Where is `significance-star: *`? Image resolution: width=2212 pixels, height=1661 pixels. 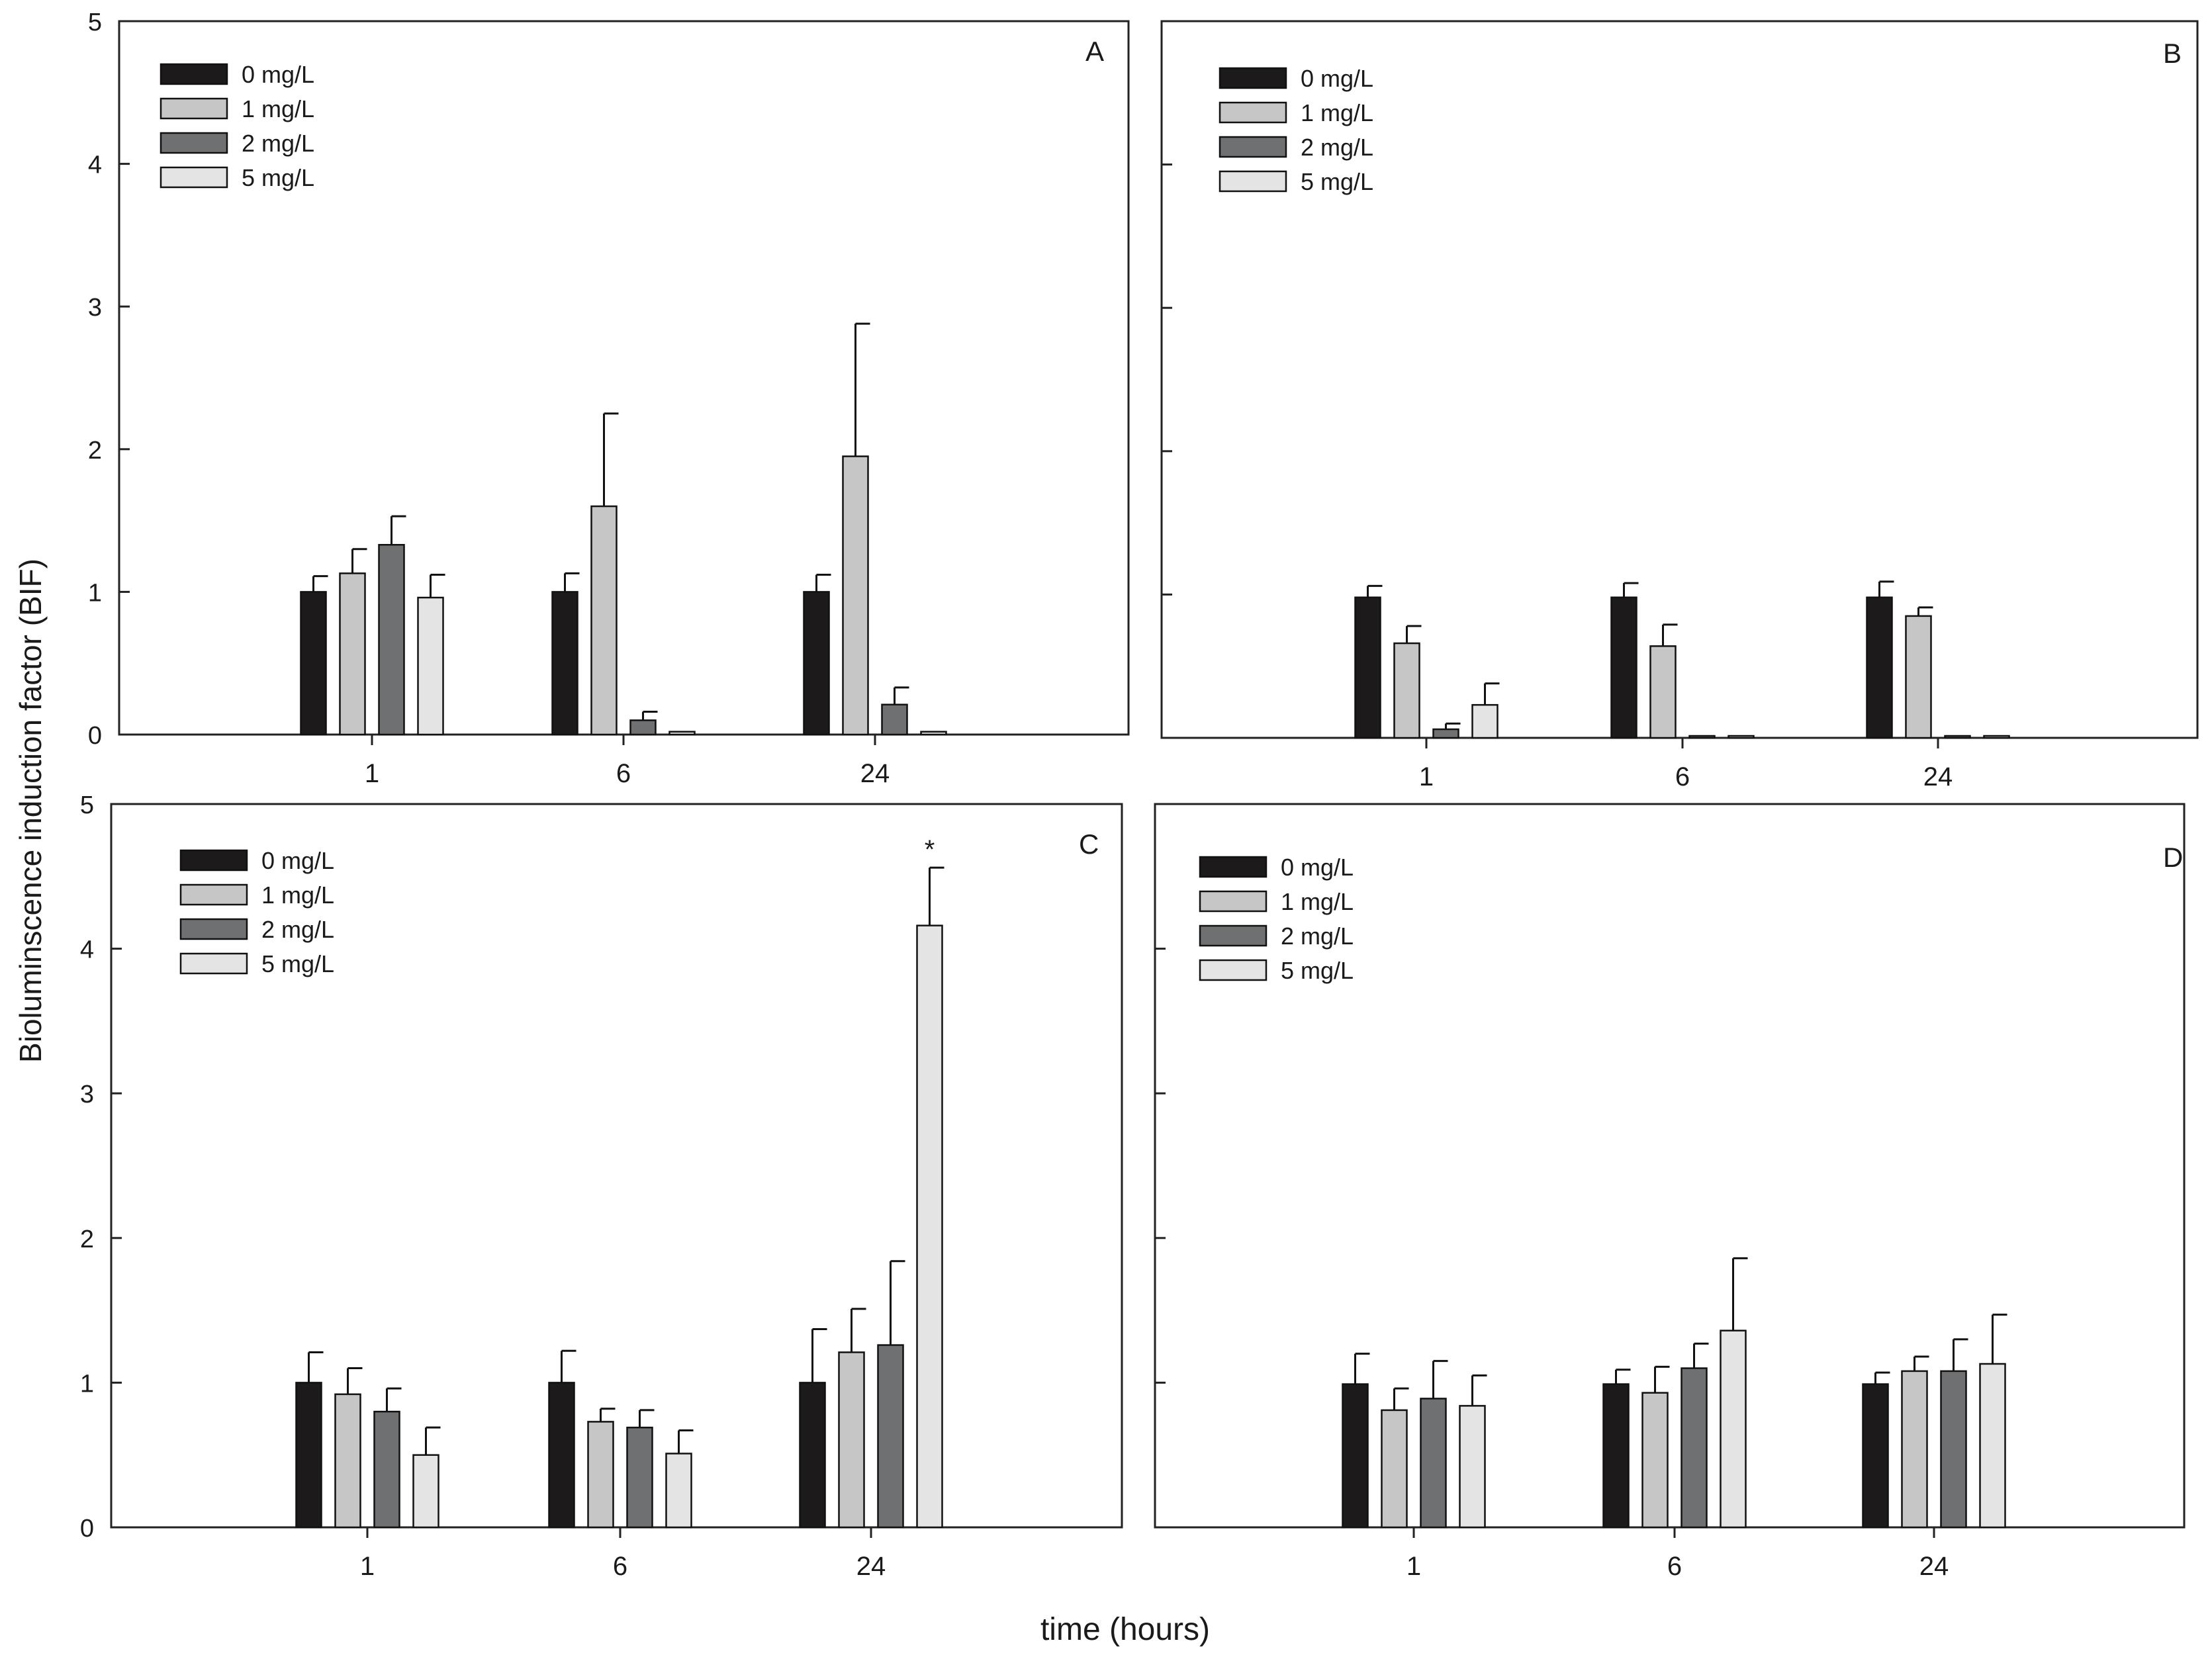
significance-star: * is located at coordinates (930, 850).